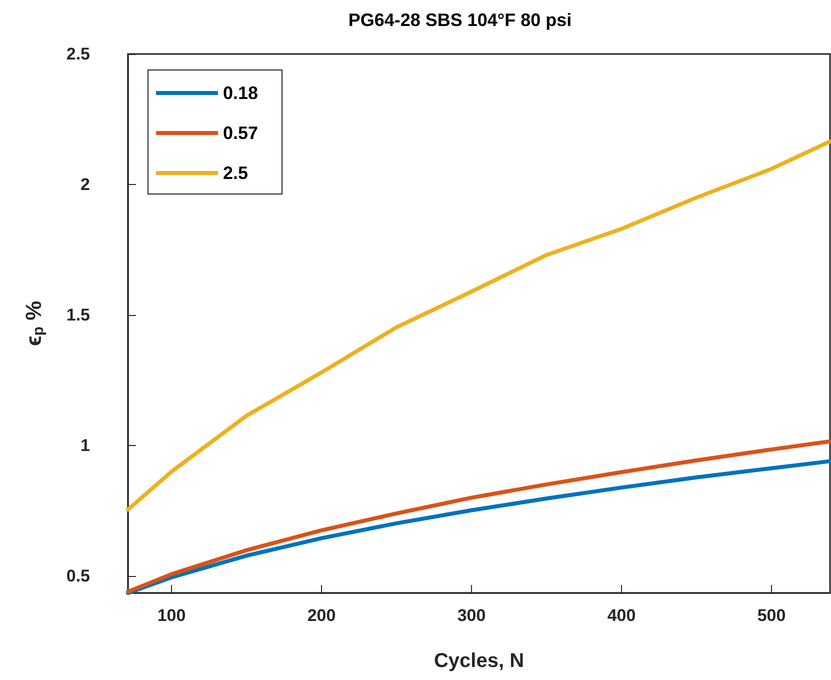  What do you see at coordinates (85, 446) in the screenshot?
I see `y-tick-label: 1` at bounding box center [85, 446].